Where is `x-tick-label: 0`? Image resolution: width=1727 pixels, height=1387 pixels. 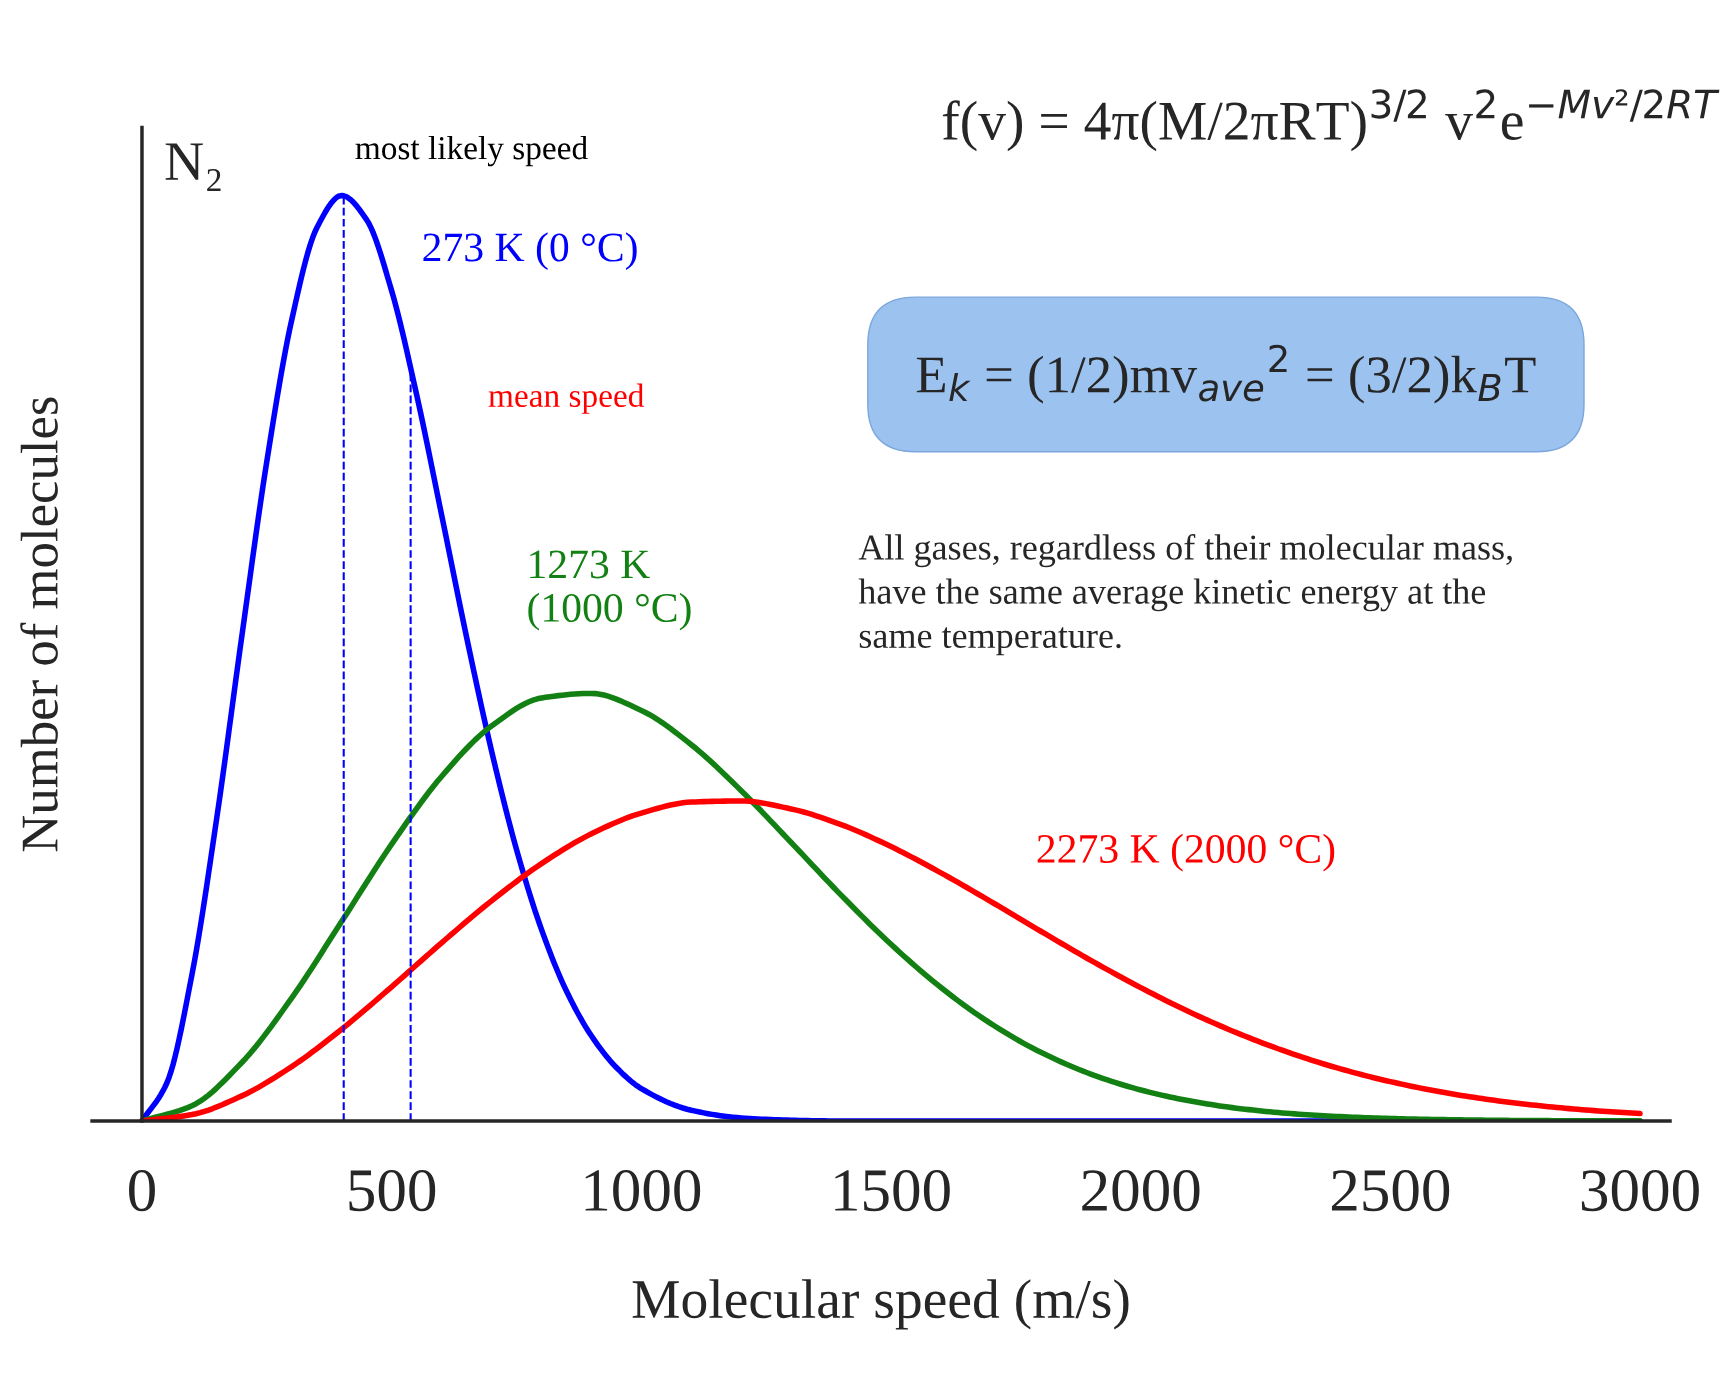
x-tick-label: 0 is located at coordinates (142, 1190).